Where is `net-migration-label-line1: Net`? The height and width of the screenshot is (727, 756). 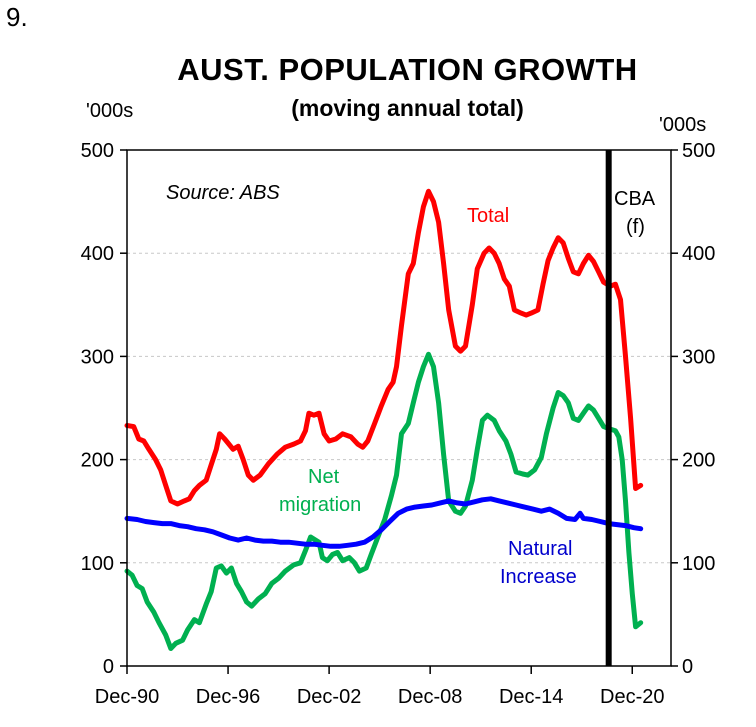
net-migration-label-line1: Net is located at coordinates (324, 477).